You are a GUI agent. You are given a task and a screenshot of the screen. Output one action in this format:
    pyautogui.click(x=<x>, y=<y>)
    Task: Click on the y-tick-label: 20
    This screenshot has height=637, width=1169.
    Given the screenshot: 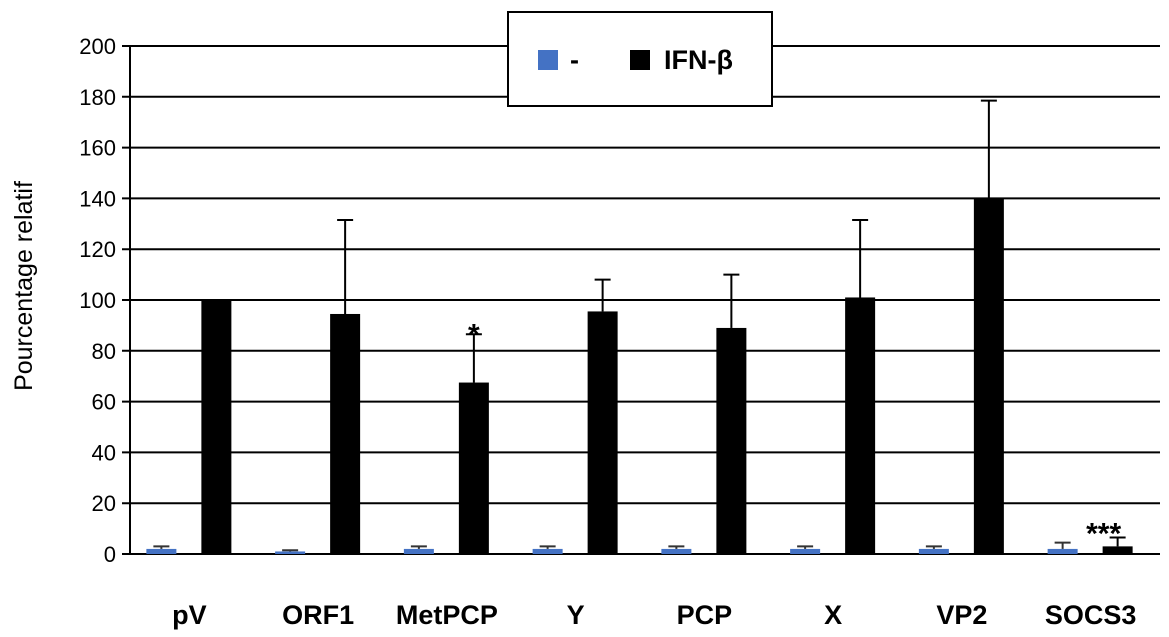 What is the action you would take?
    pyautogui.click(x=104, y=503)
    